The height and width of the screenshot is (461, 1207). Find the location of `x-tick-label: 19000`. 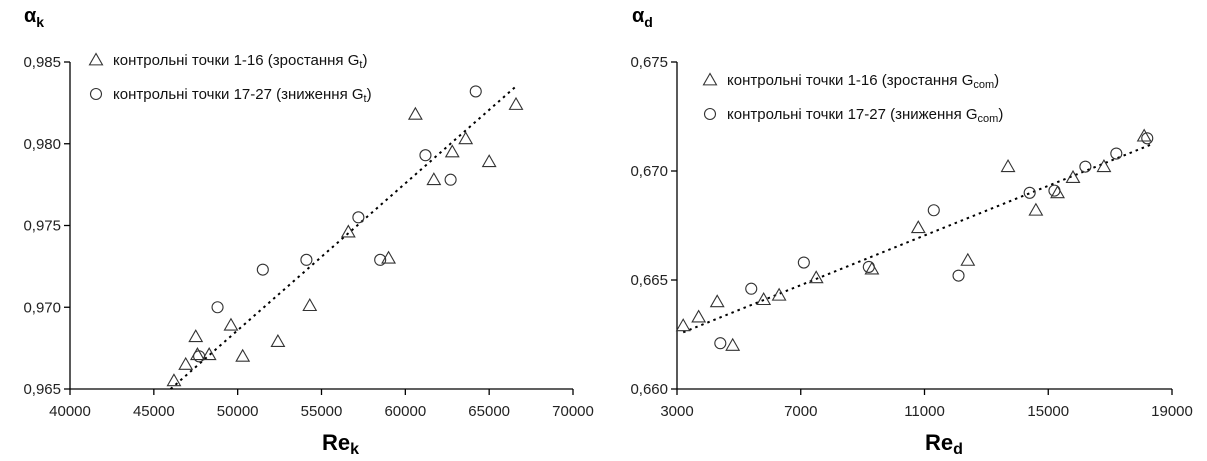

x-tick-label: 19000 is located at coordinates (1172, 411).